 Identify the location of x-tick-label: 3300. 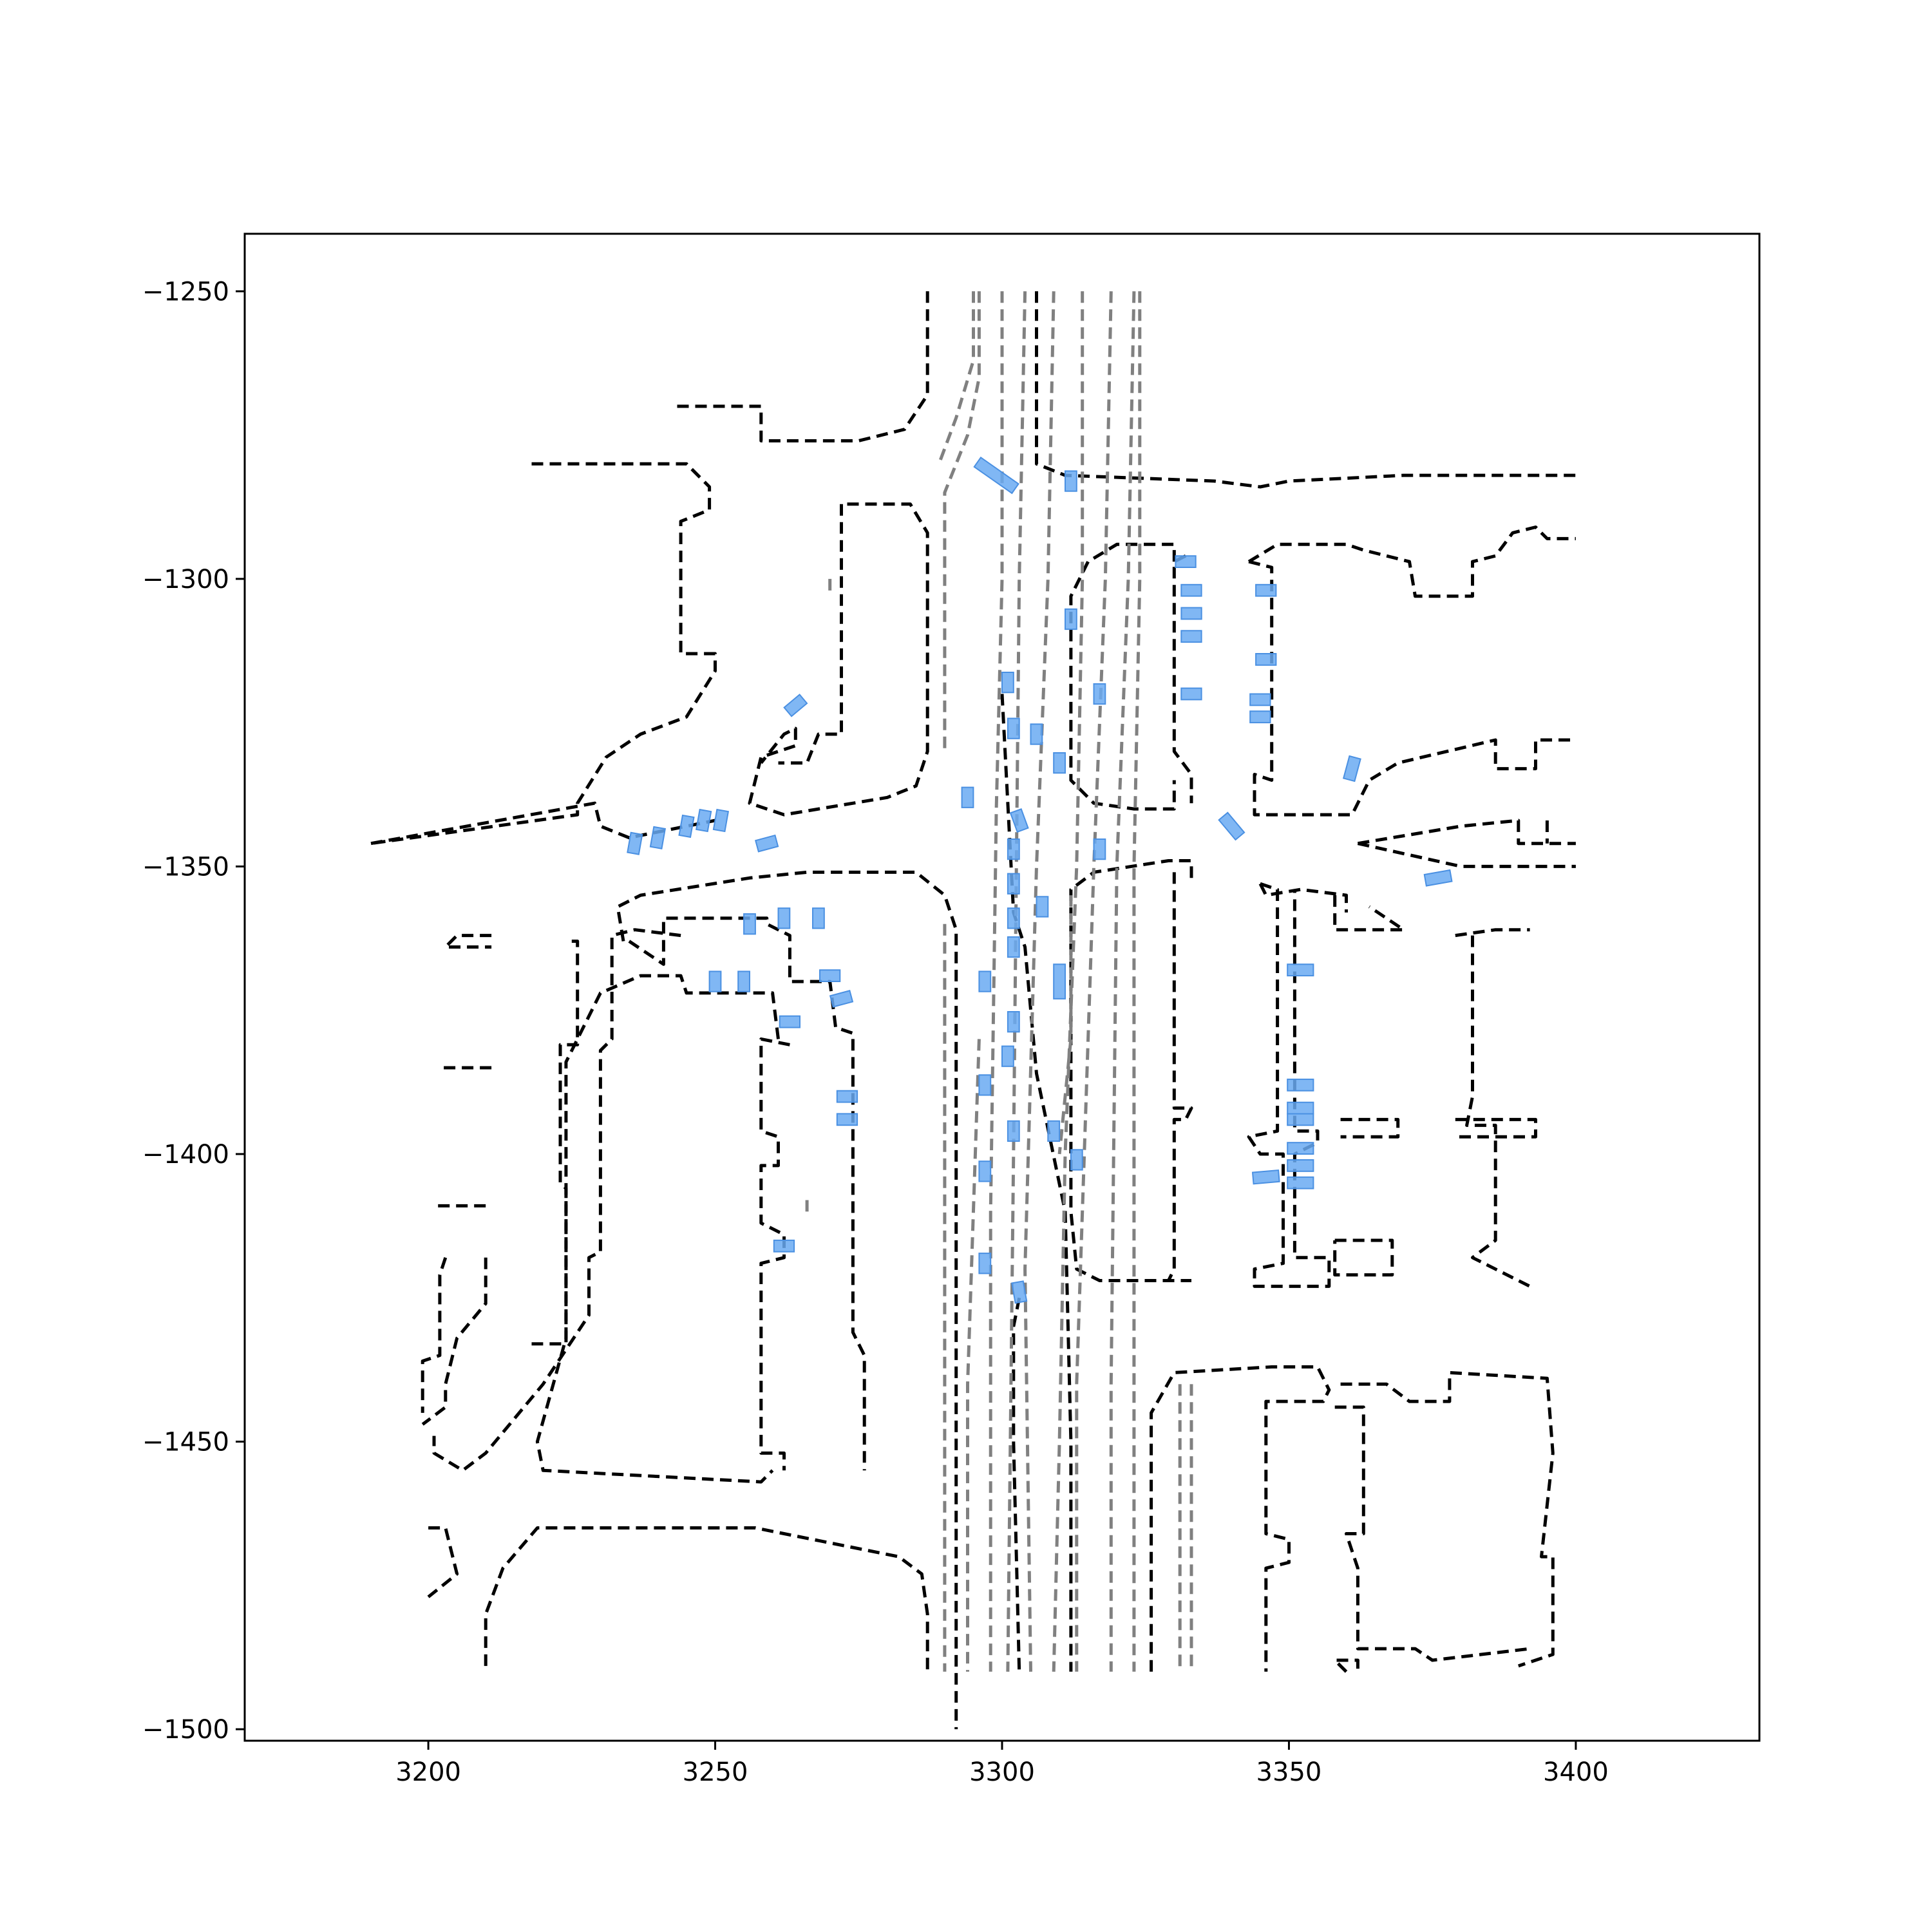
(1002, 1772).